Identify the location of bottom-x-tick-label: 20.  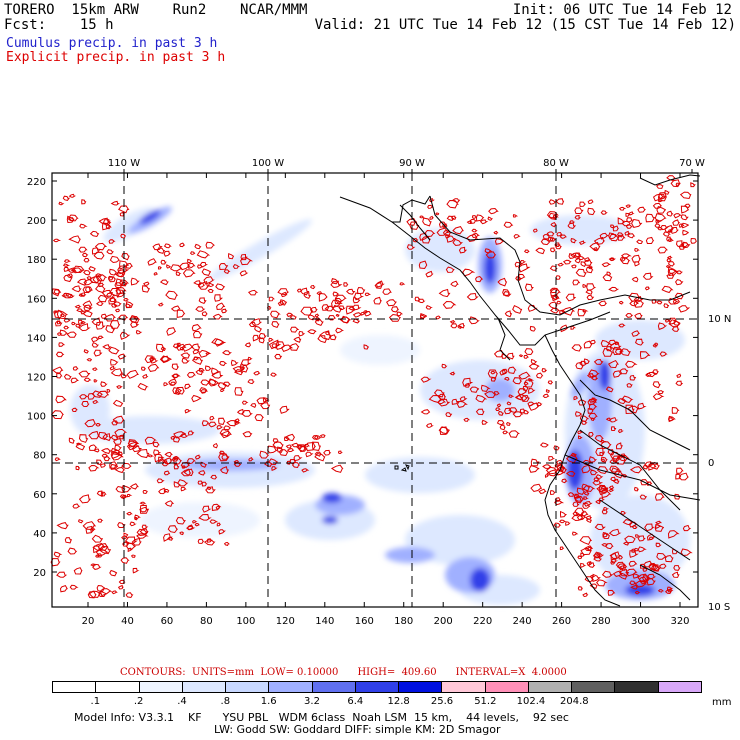
(88, 621).